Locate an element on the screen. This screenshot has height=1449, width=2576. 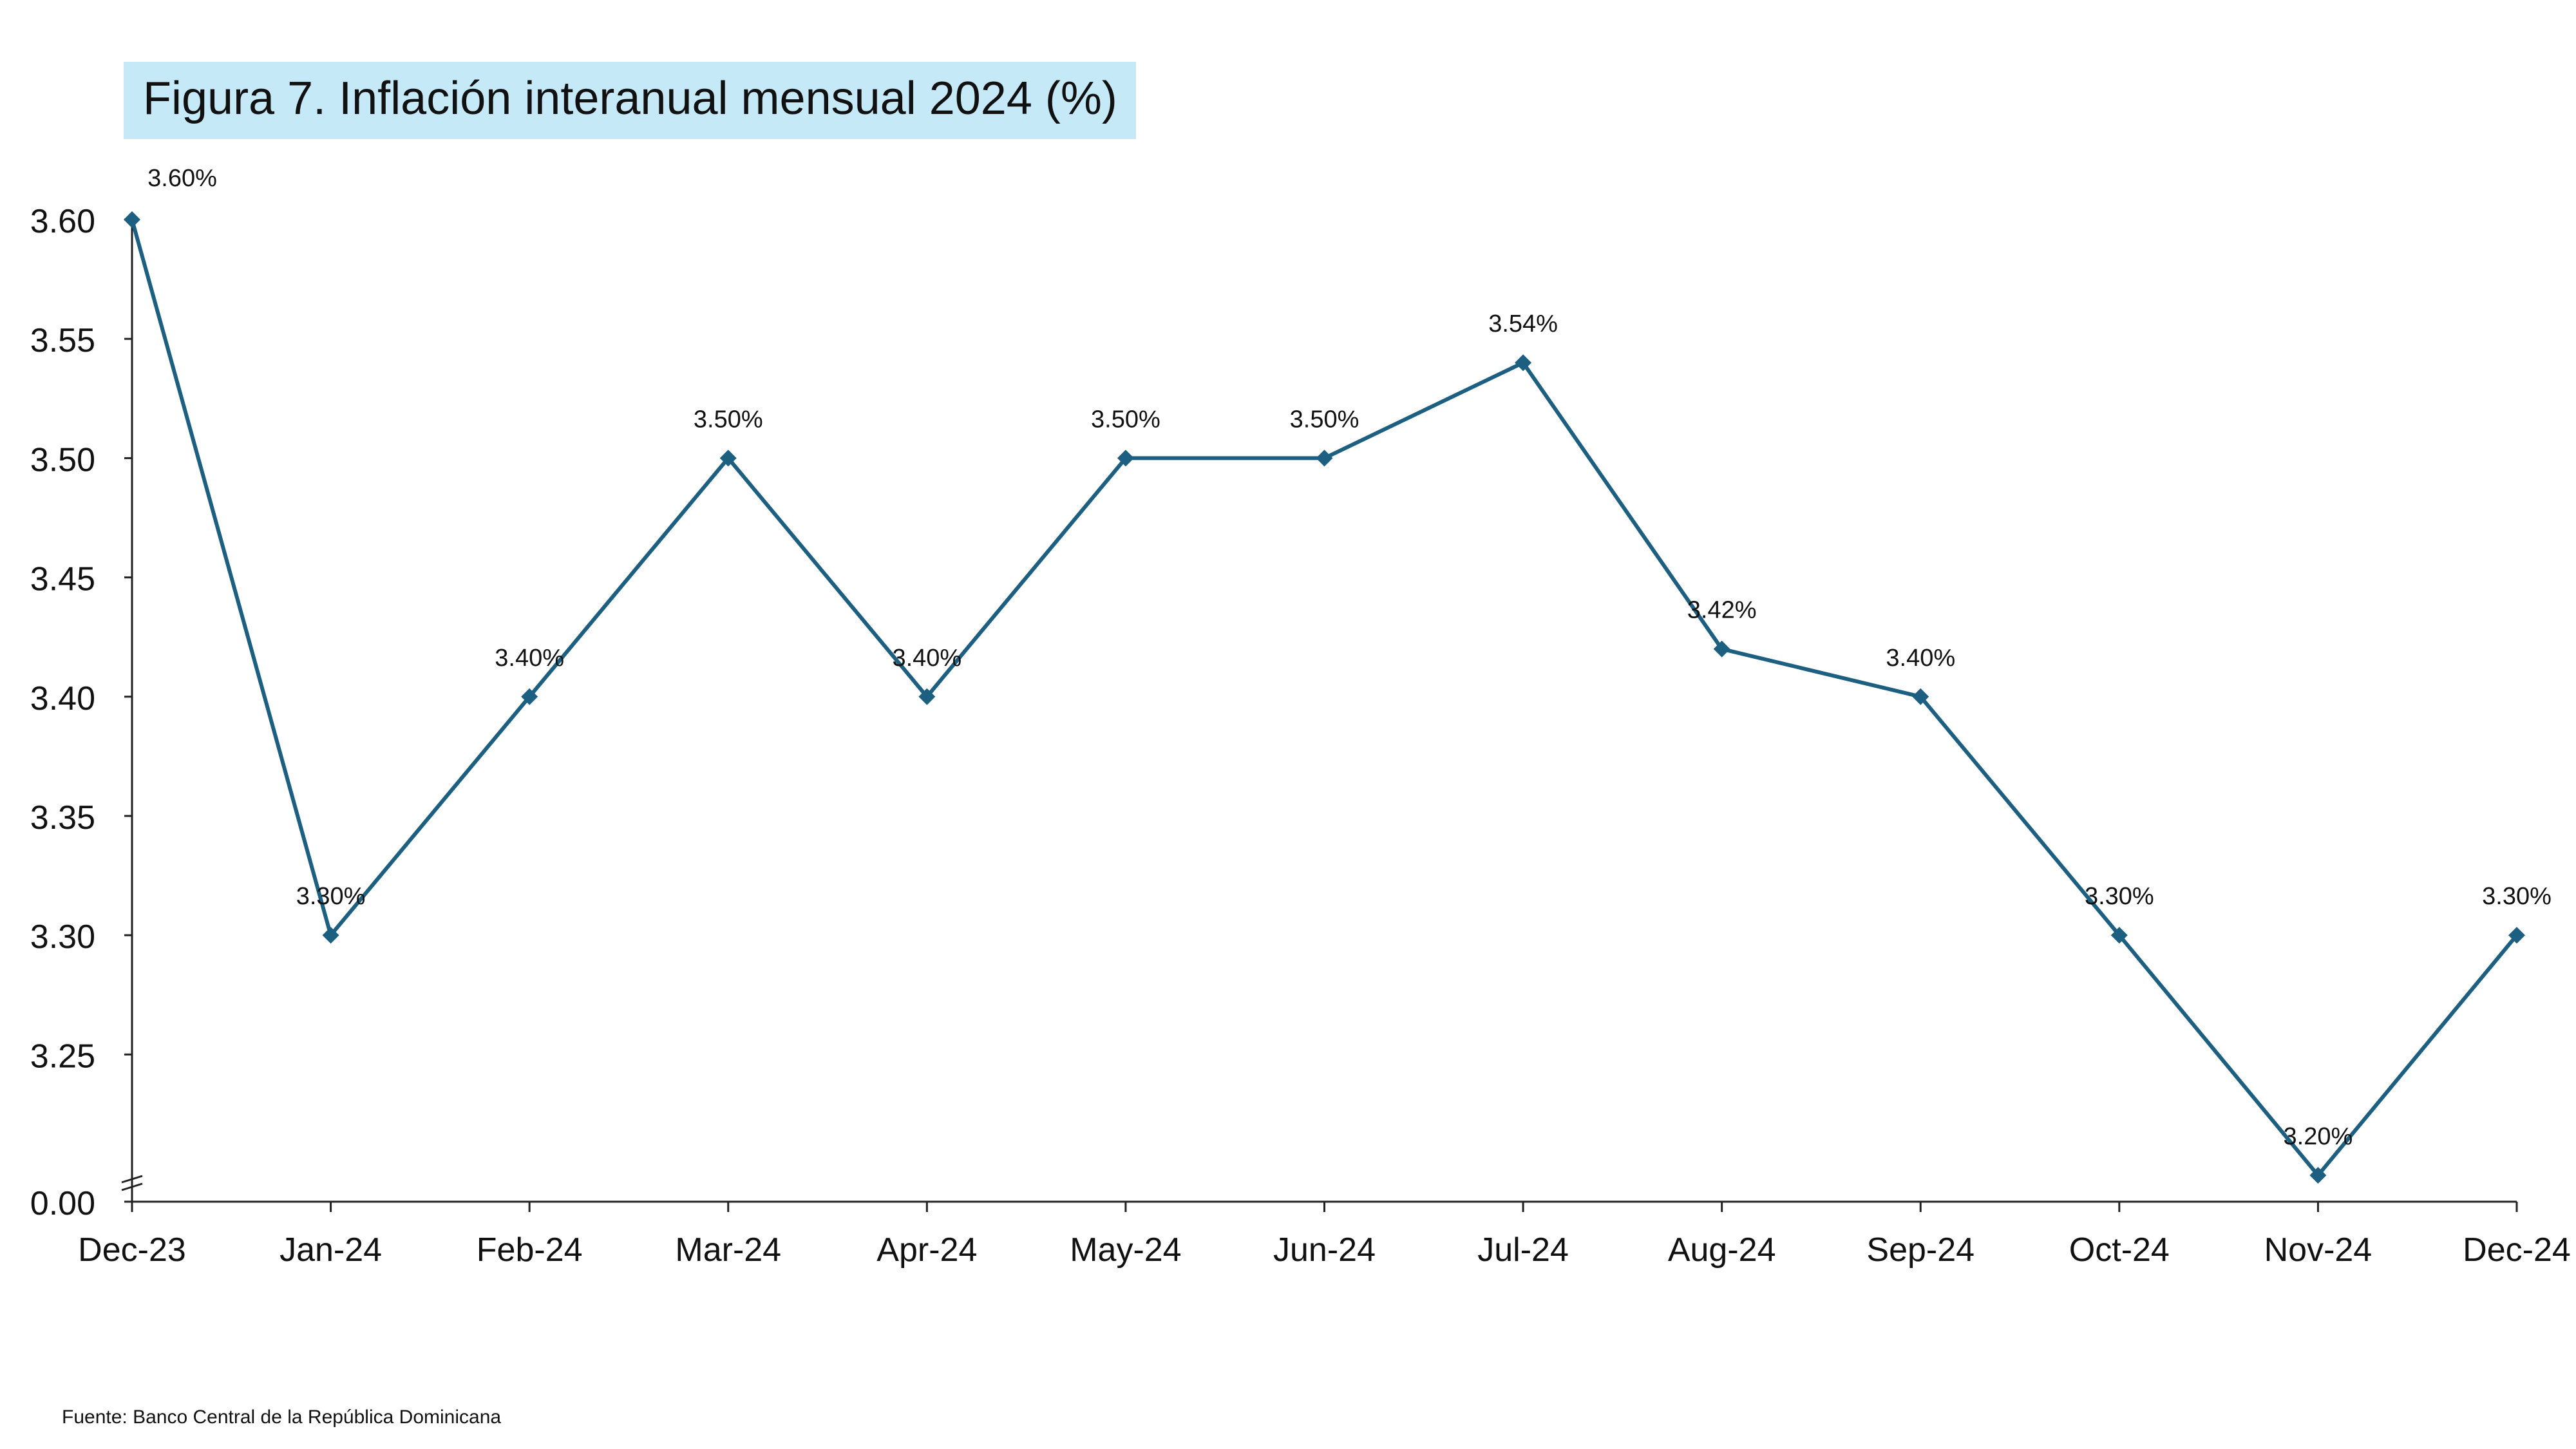
y-tick-label: 3.35 is located at coordinates (62, 818).